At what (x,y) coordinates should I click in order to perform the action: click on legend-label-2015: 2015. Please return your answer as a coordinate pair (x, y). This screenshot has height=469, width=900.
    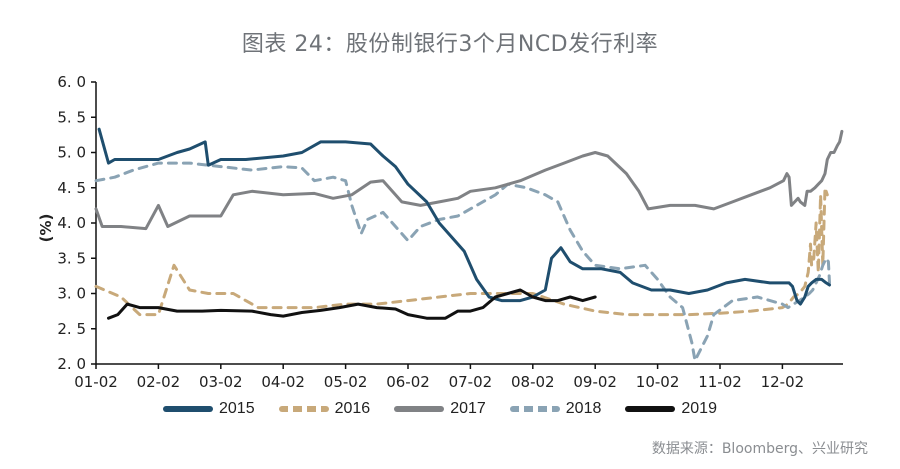
    Looking at the image, I should click on (237, 408).